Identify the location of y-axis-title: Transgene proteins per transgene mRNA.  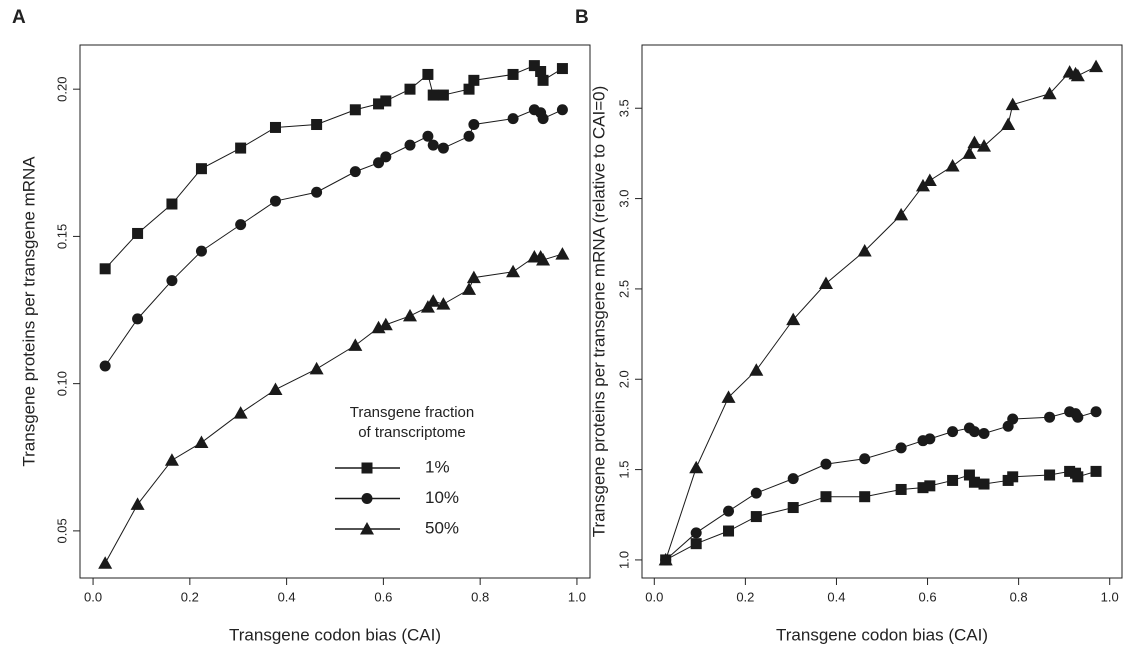
(28, 311).